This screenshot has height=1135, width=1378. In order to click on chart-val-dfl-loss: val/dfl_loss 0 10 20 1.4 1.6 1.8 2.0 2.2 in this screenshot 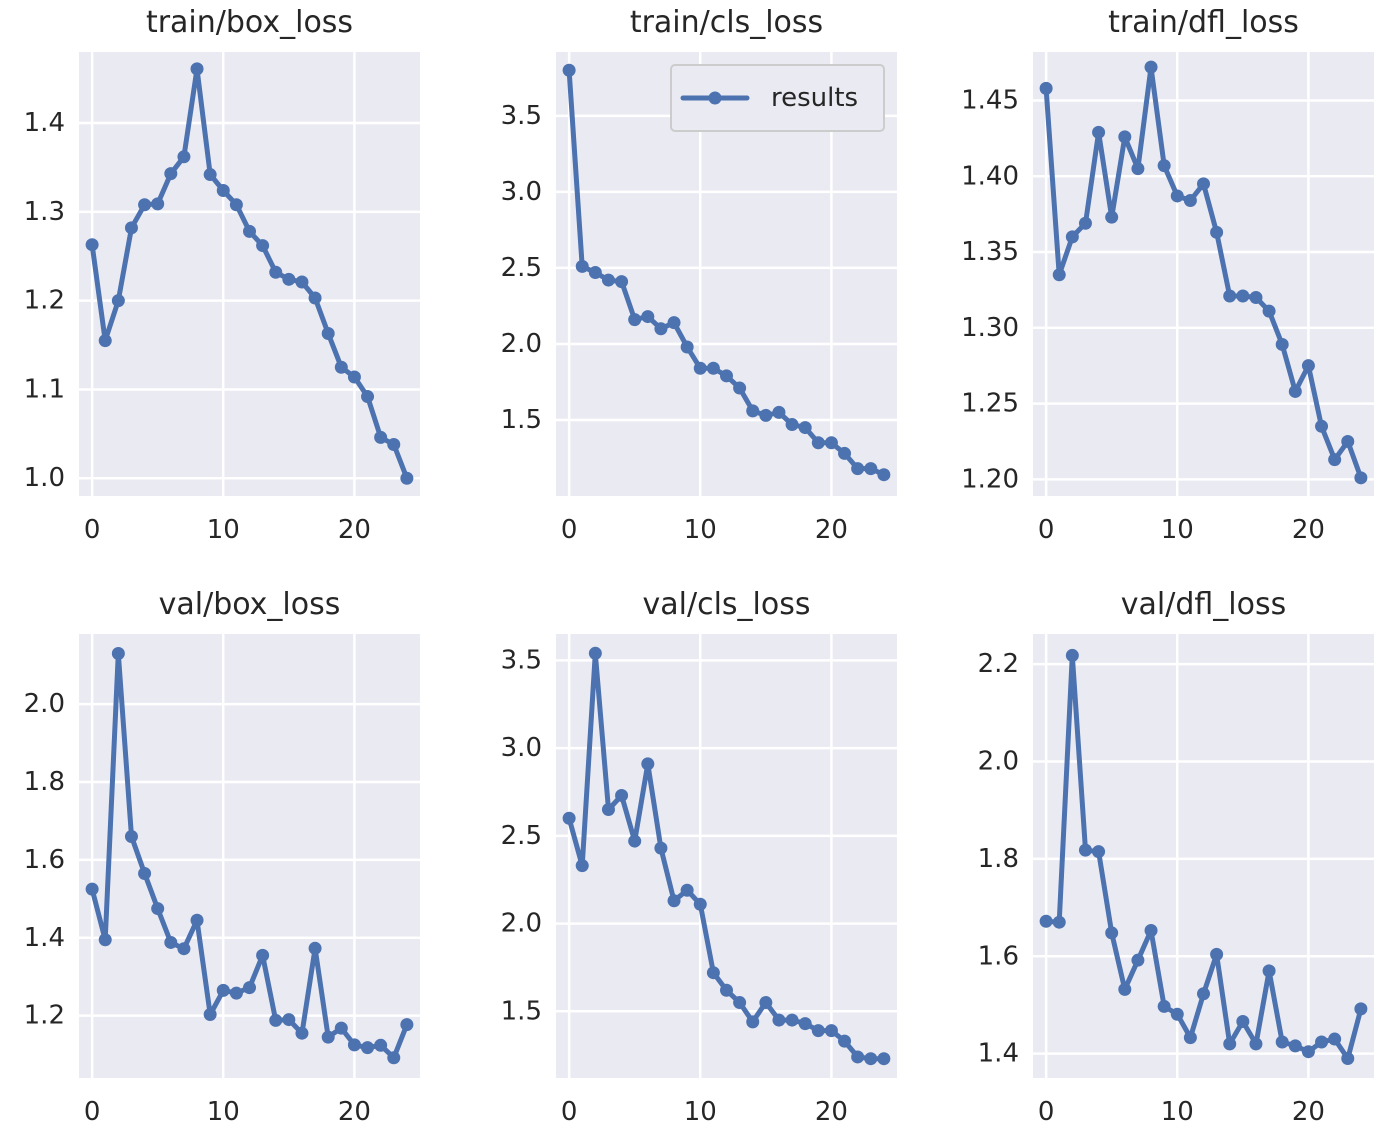, I will do `click(1176, 857)`.